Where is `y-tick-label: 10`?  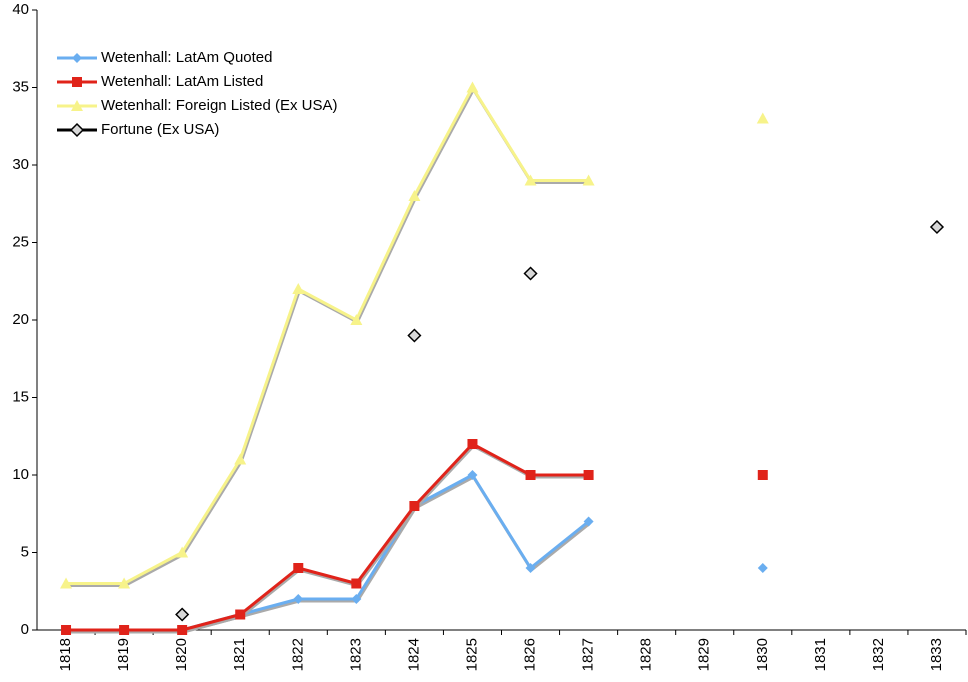
y-tick-label: 10 is located at coordinates (20, 474).